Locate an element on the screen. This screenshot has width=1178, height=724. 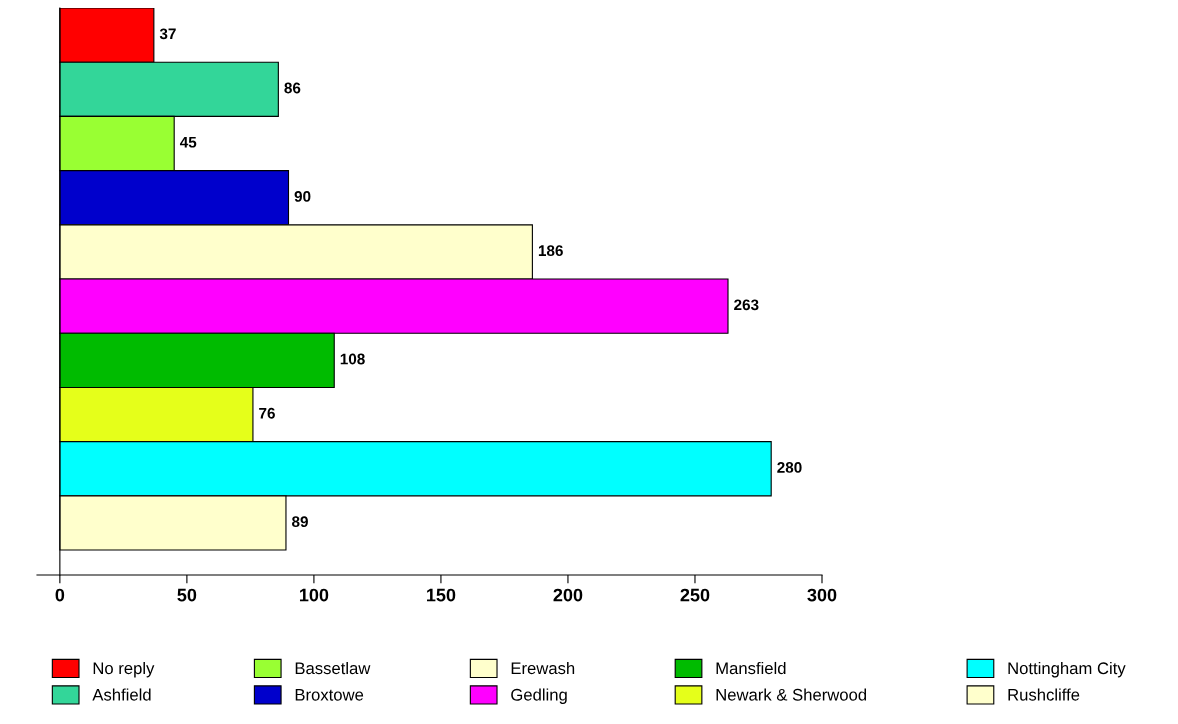
legend-label: Mansfield is located at coordinates (751, 668).